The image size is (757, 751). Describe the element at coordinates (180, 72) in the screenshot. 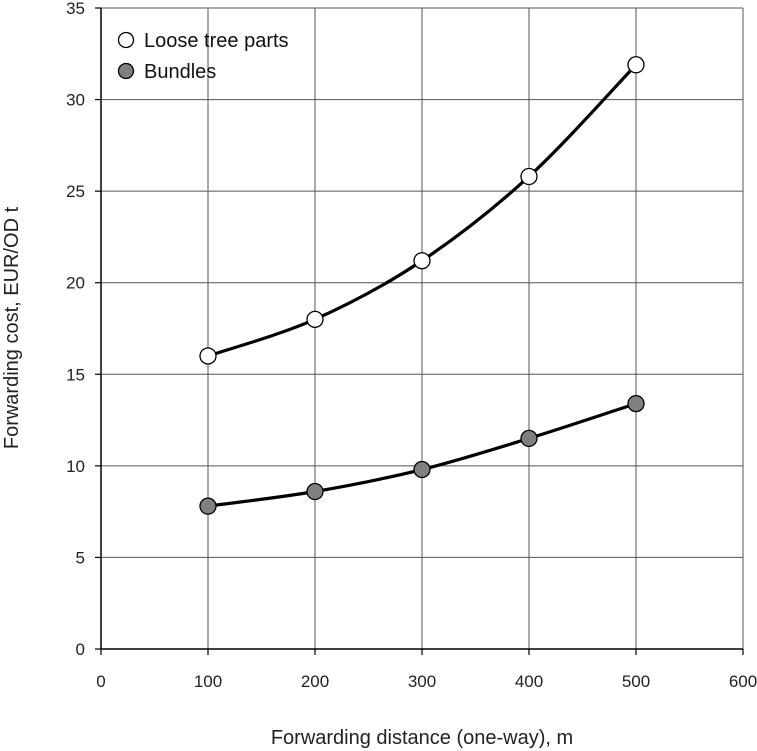

I see `legend-label-bundles: Bundles` at that location.